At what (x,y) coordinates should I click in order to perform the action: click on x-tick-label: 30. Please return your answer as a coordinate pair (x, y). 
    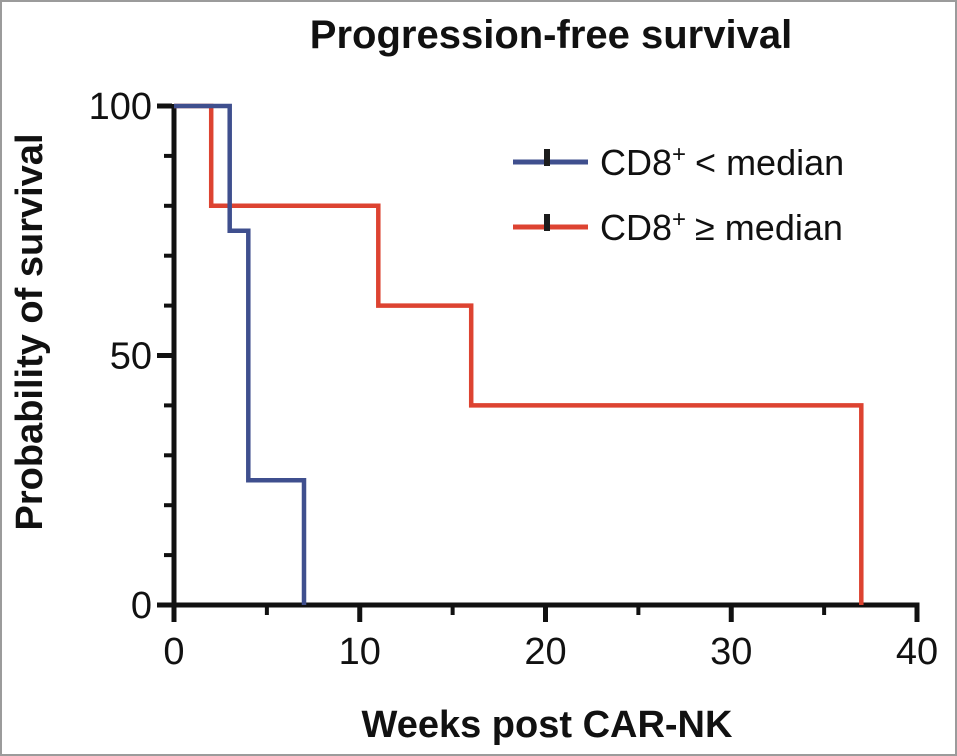
    Looking at the image, I should click on (731, 652).